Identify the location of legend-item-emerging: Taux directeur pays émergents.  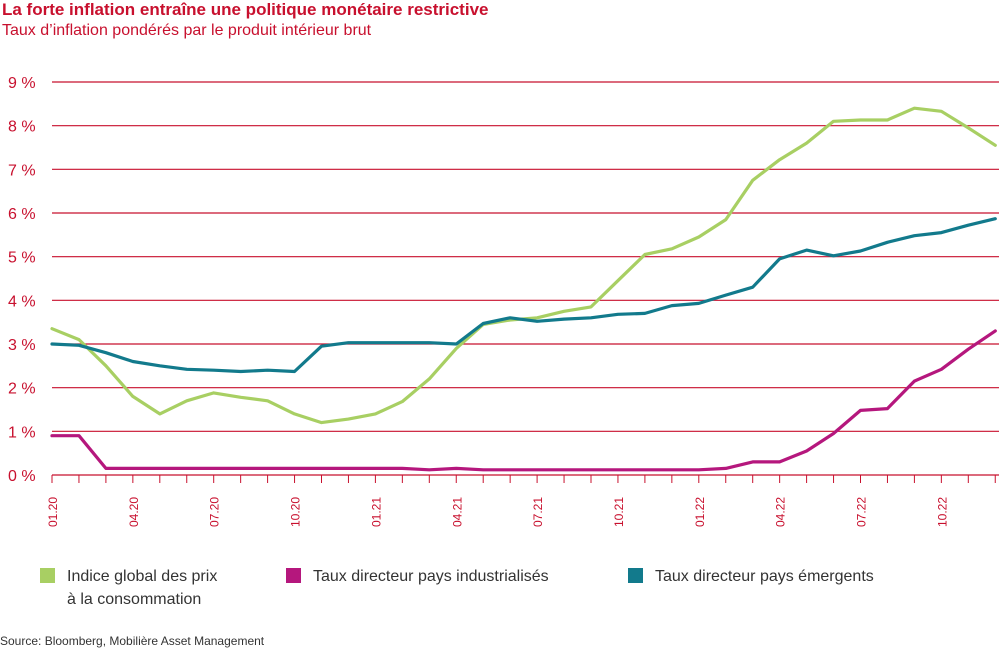
(751, 576).